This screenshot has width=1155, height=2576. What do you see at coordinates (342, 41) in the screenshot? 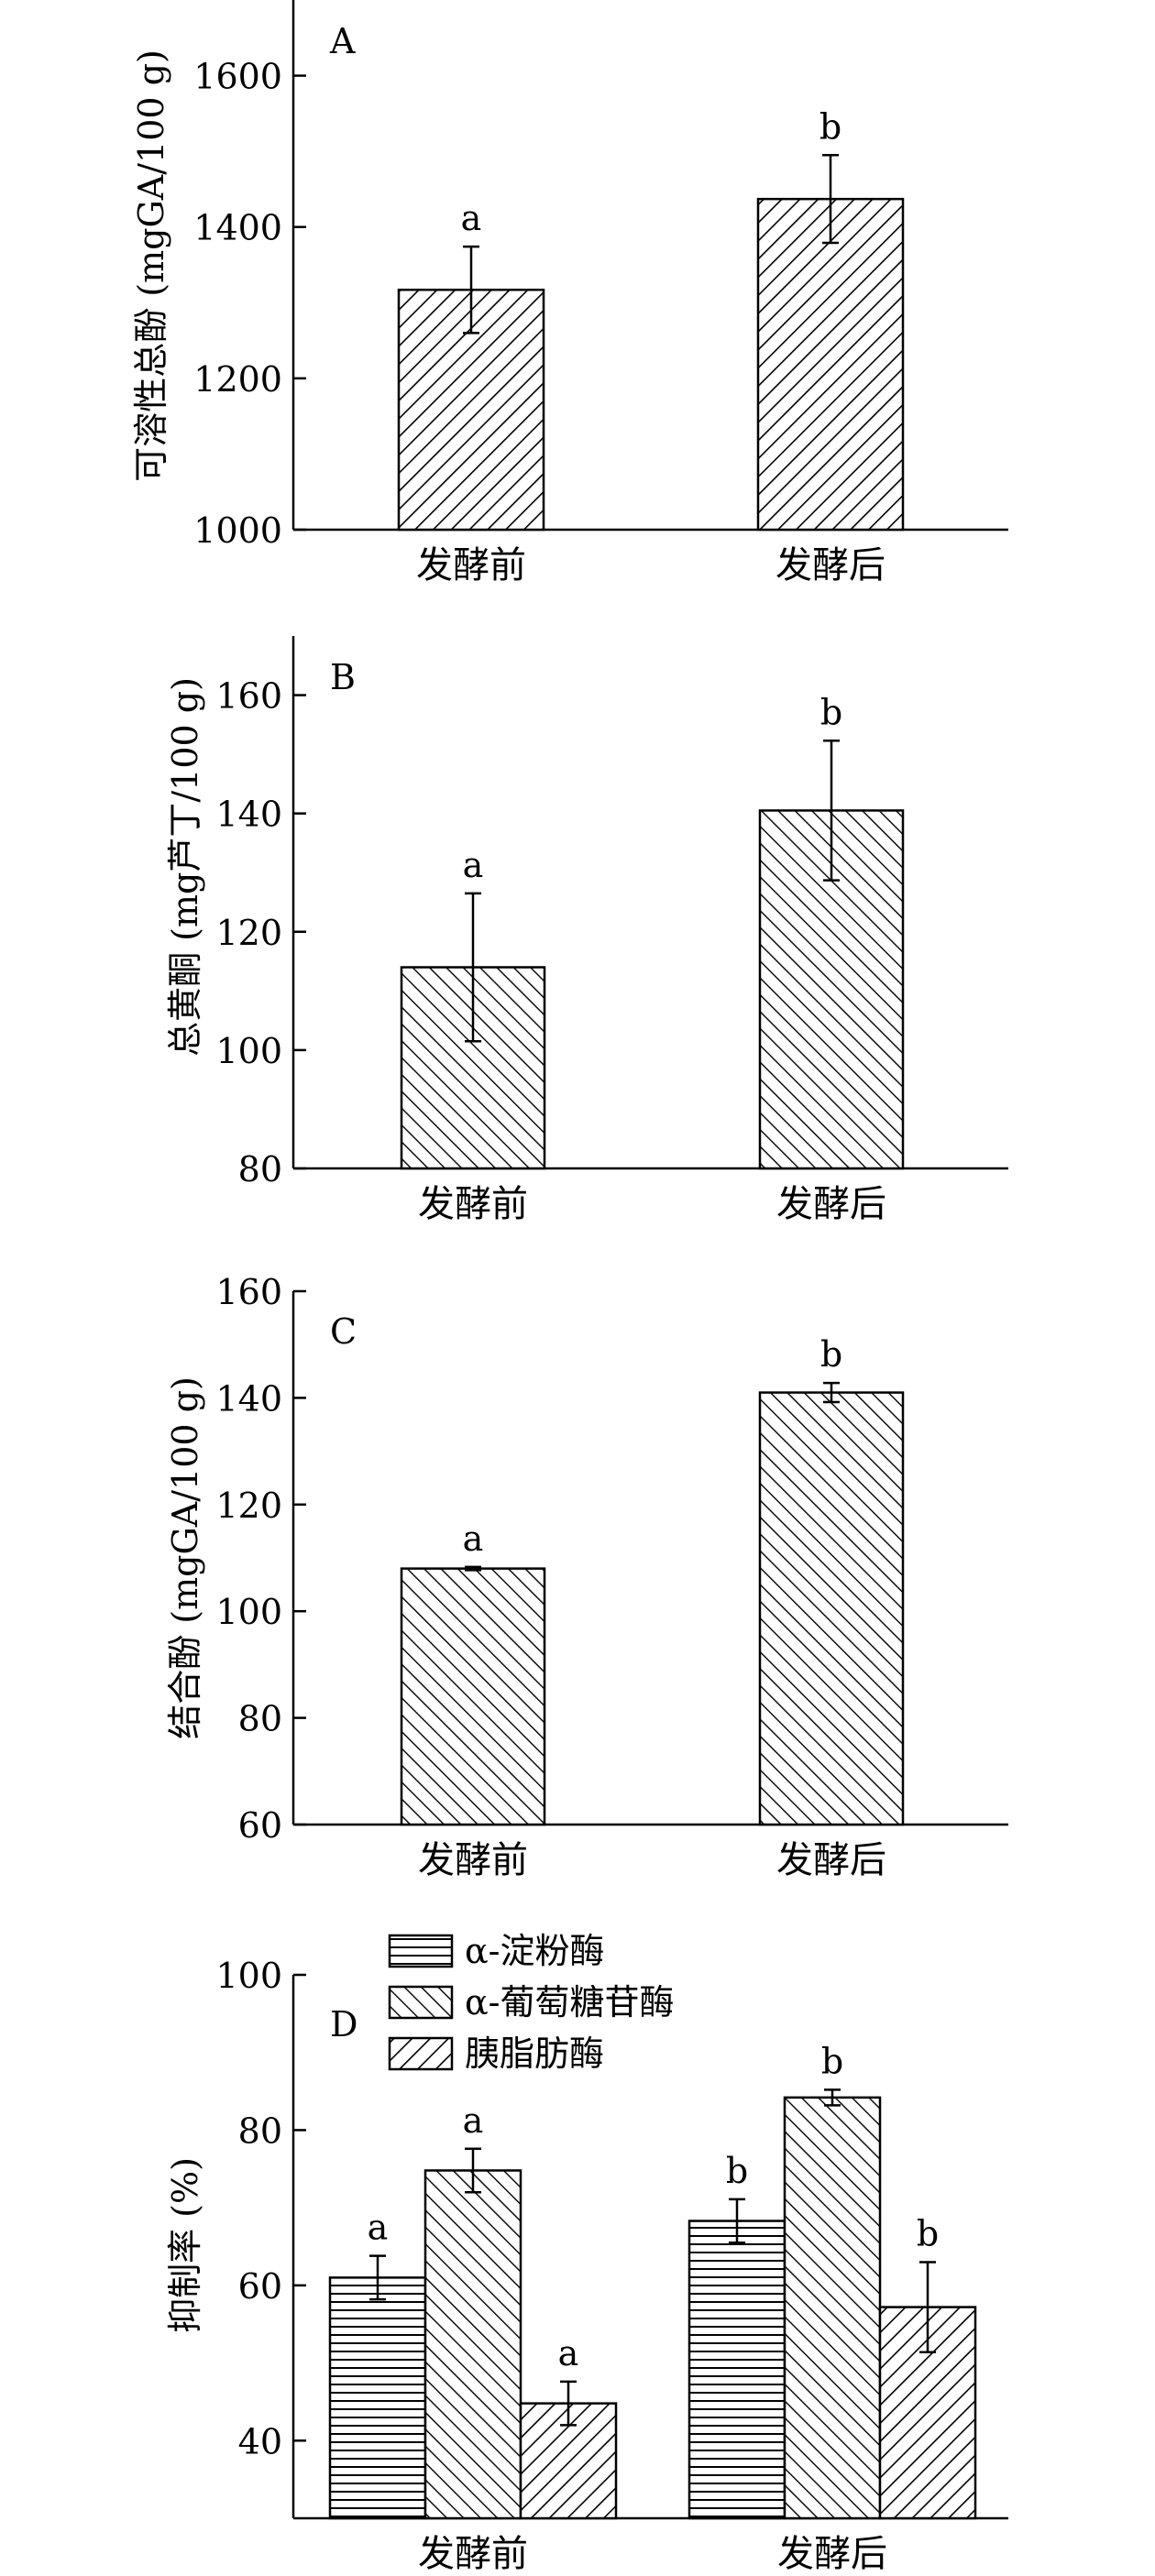
I see `panel-label: A` at bounding box center [342, 41].